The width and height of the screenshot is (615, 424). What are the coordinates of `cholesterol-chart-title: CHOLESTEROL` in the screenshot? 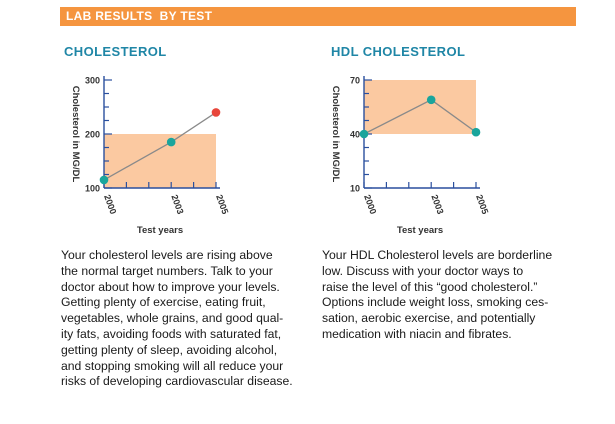 It's located at (115, 51).